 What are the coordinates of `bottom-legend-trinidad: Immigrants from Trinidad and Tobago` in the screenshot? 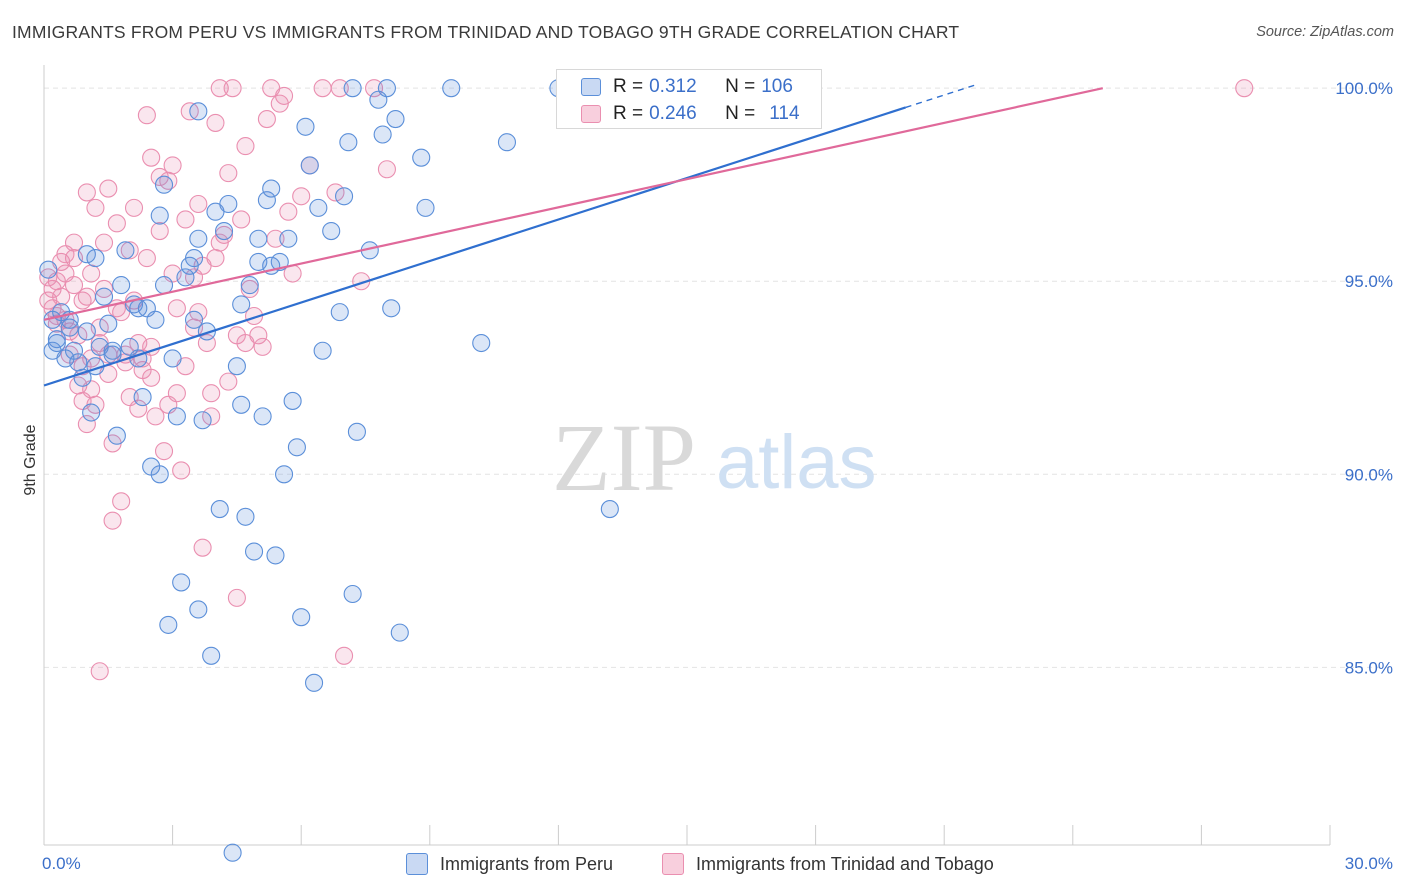 It's located at (828, 864).